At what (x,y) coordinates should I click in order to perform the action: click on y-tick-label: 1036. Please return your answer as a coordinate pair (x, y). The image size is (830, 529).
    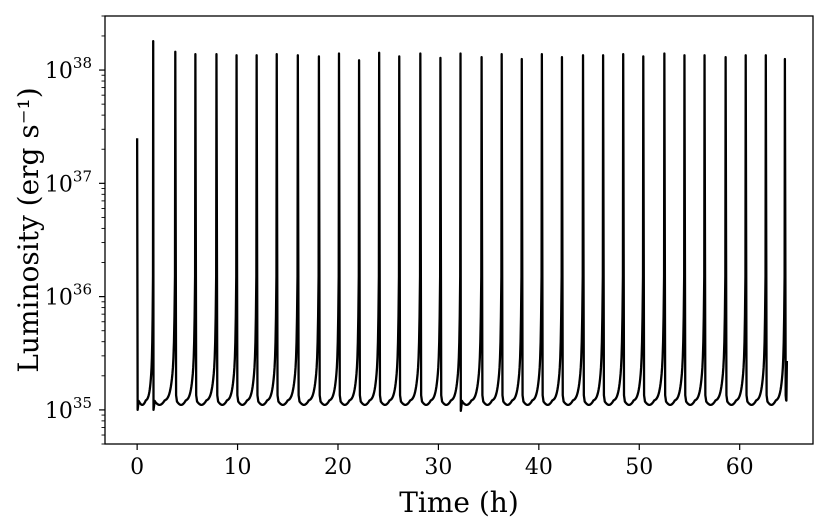
    Looking at the image, I should click on (68, 296).